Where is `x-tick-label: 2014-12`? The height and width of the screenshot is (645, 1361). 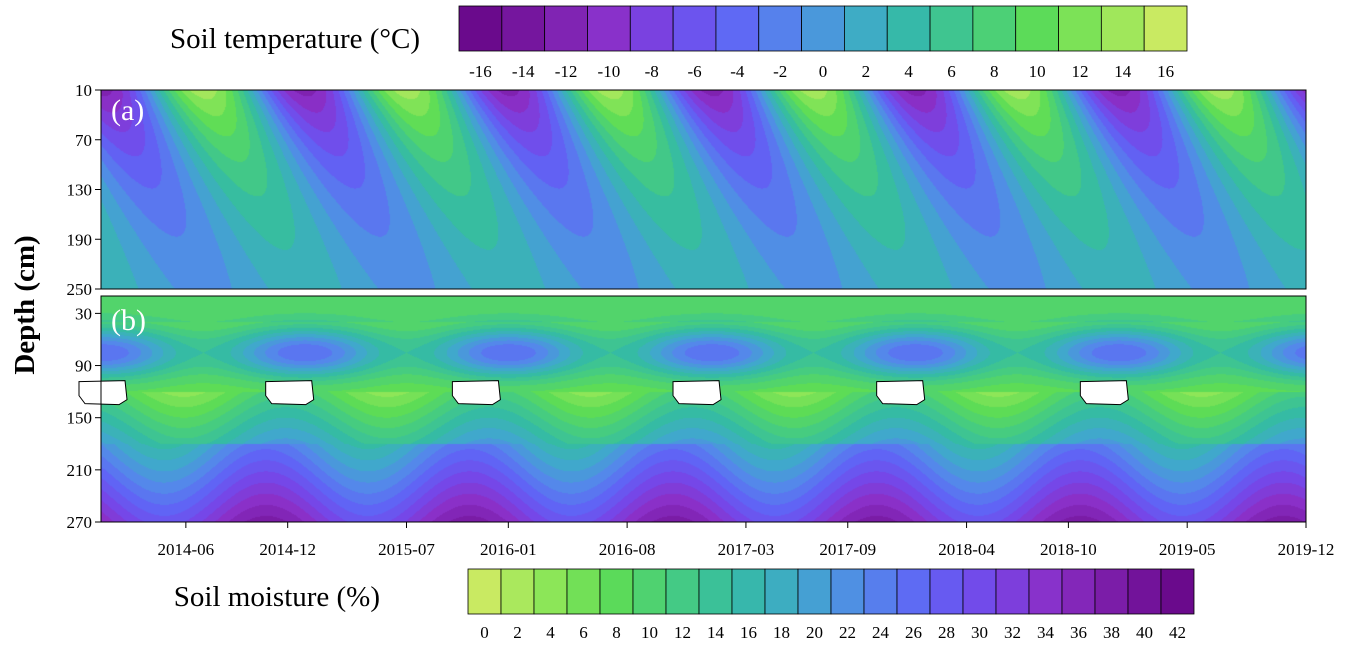 x-tick-label: 2014-12 is located at coordinates (287, 549).